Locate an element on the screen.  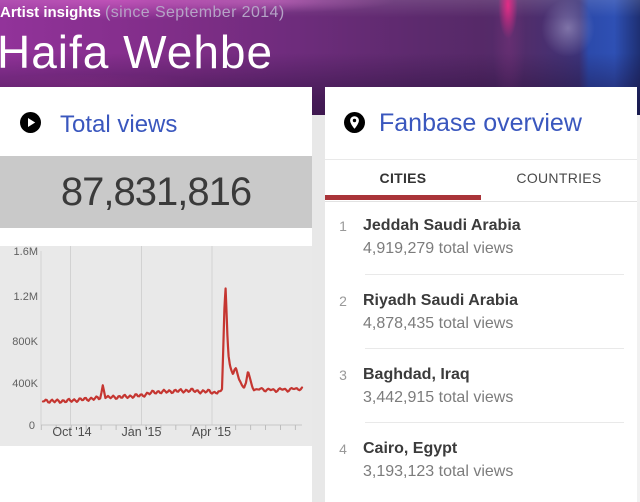
svg-text: 800K is located at coordinates (25, 342).